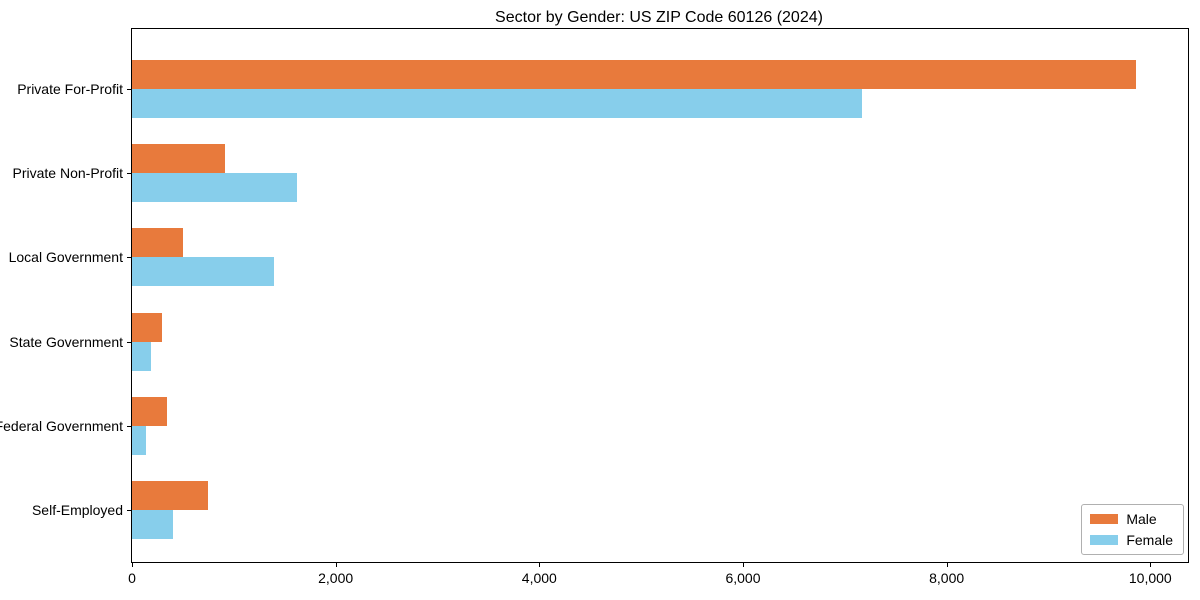 The image size is (1200, 600). I want to click on legend-label-female: Female, so click(1149, 540).